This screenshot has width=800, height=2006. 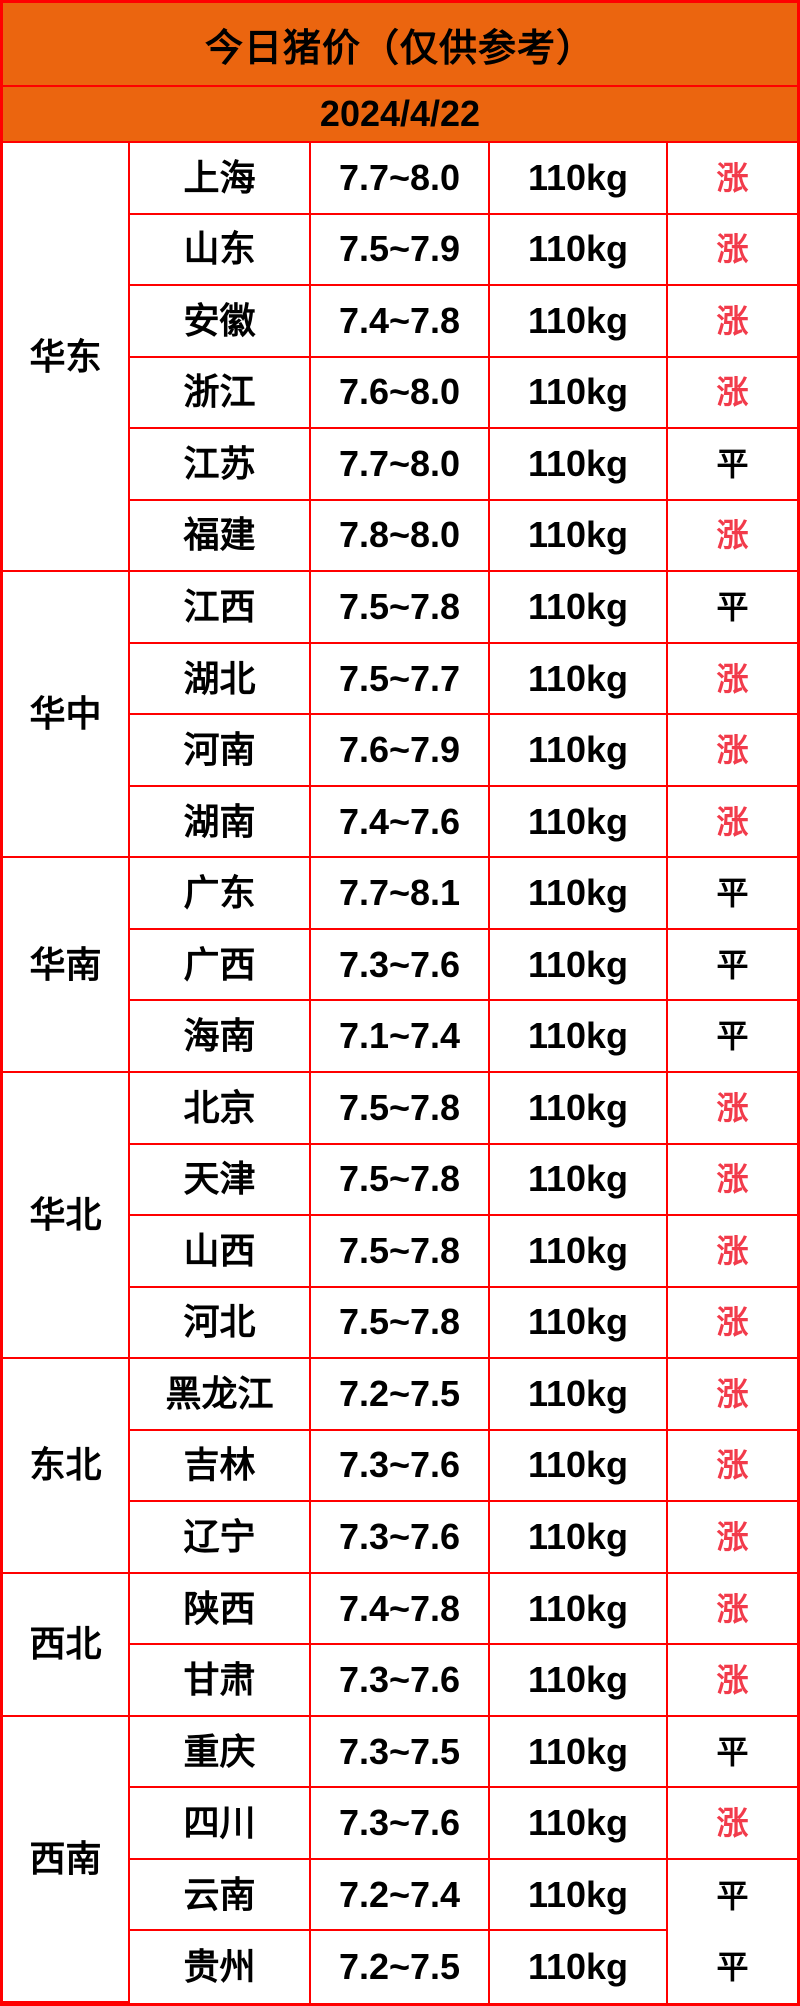 I want to click on province-cell: 北京, so click(x=220, y=1108).